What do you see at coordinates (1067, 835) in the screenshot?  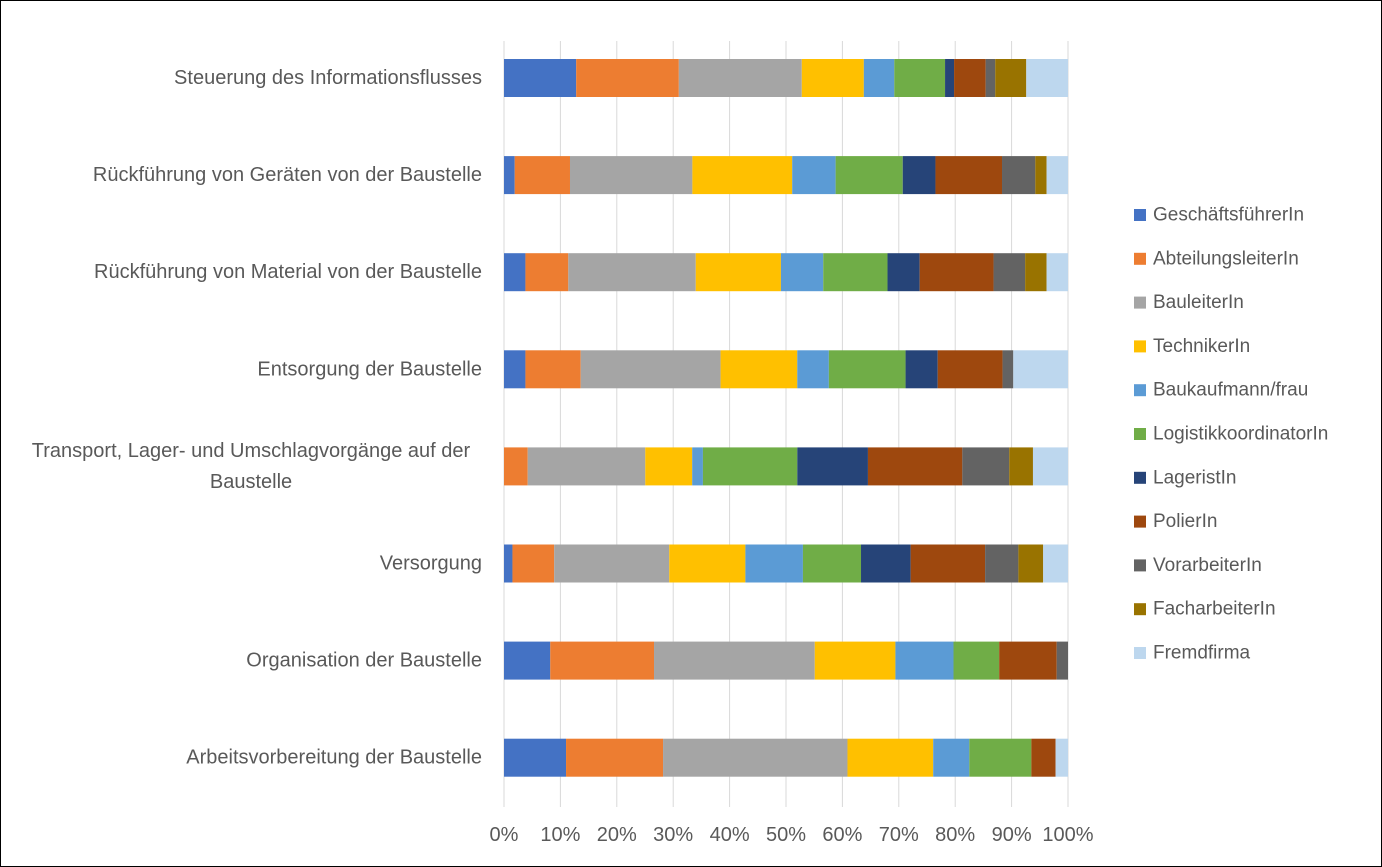 I see `x-tick-label: 100%` at bounding box center [1067, 835].